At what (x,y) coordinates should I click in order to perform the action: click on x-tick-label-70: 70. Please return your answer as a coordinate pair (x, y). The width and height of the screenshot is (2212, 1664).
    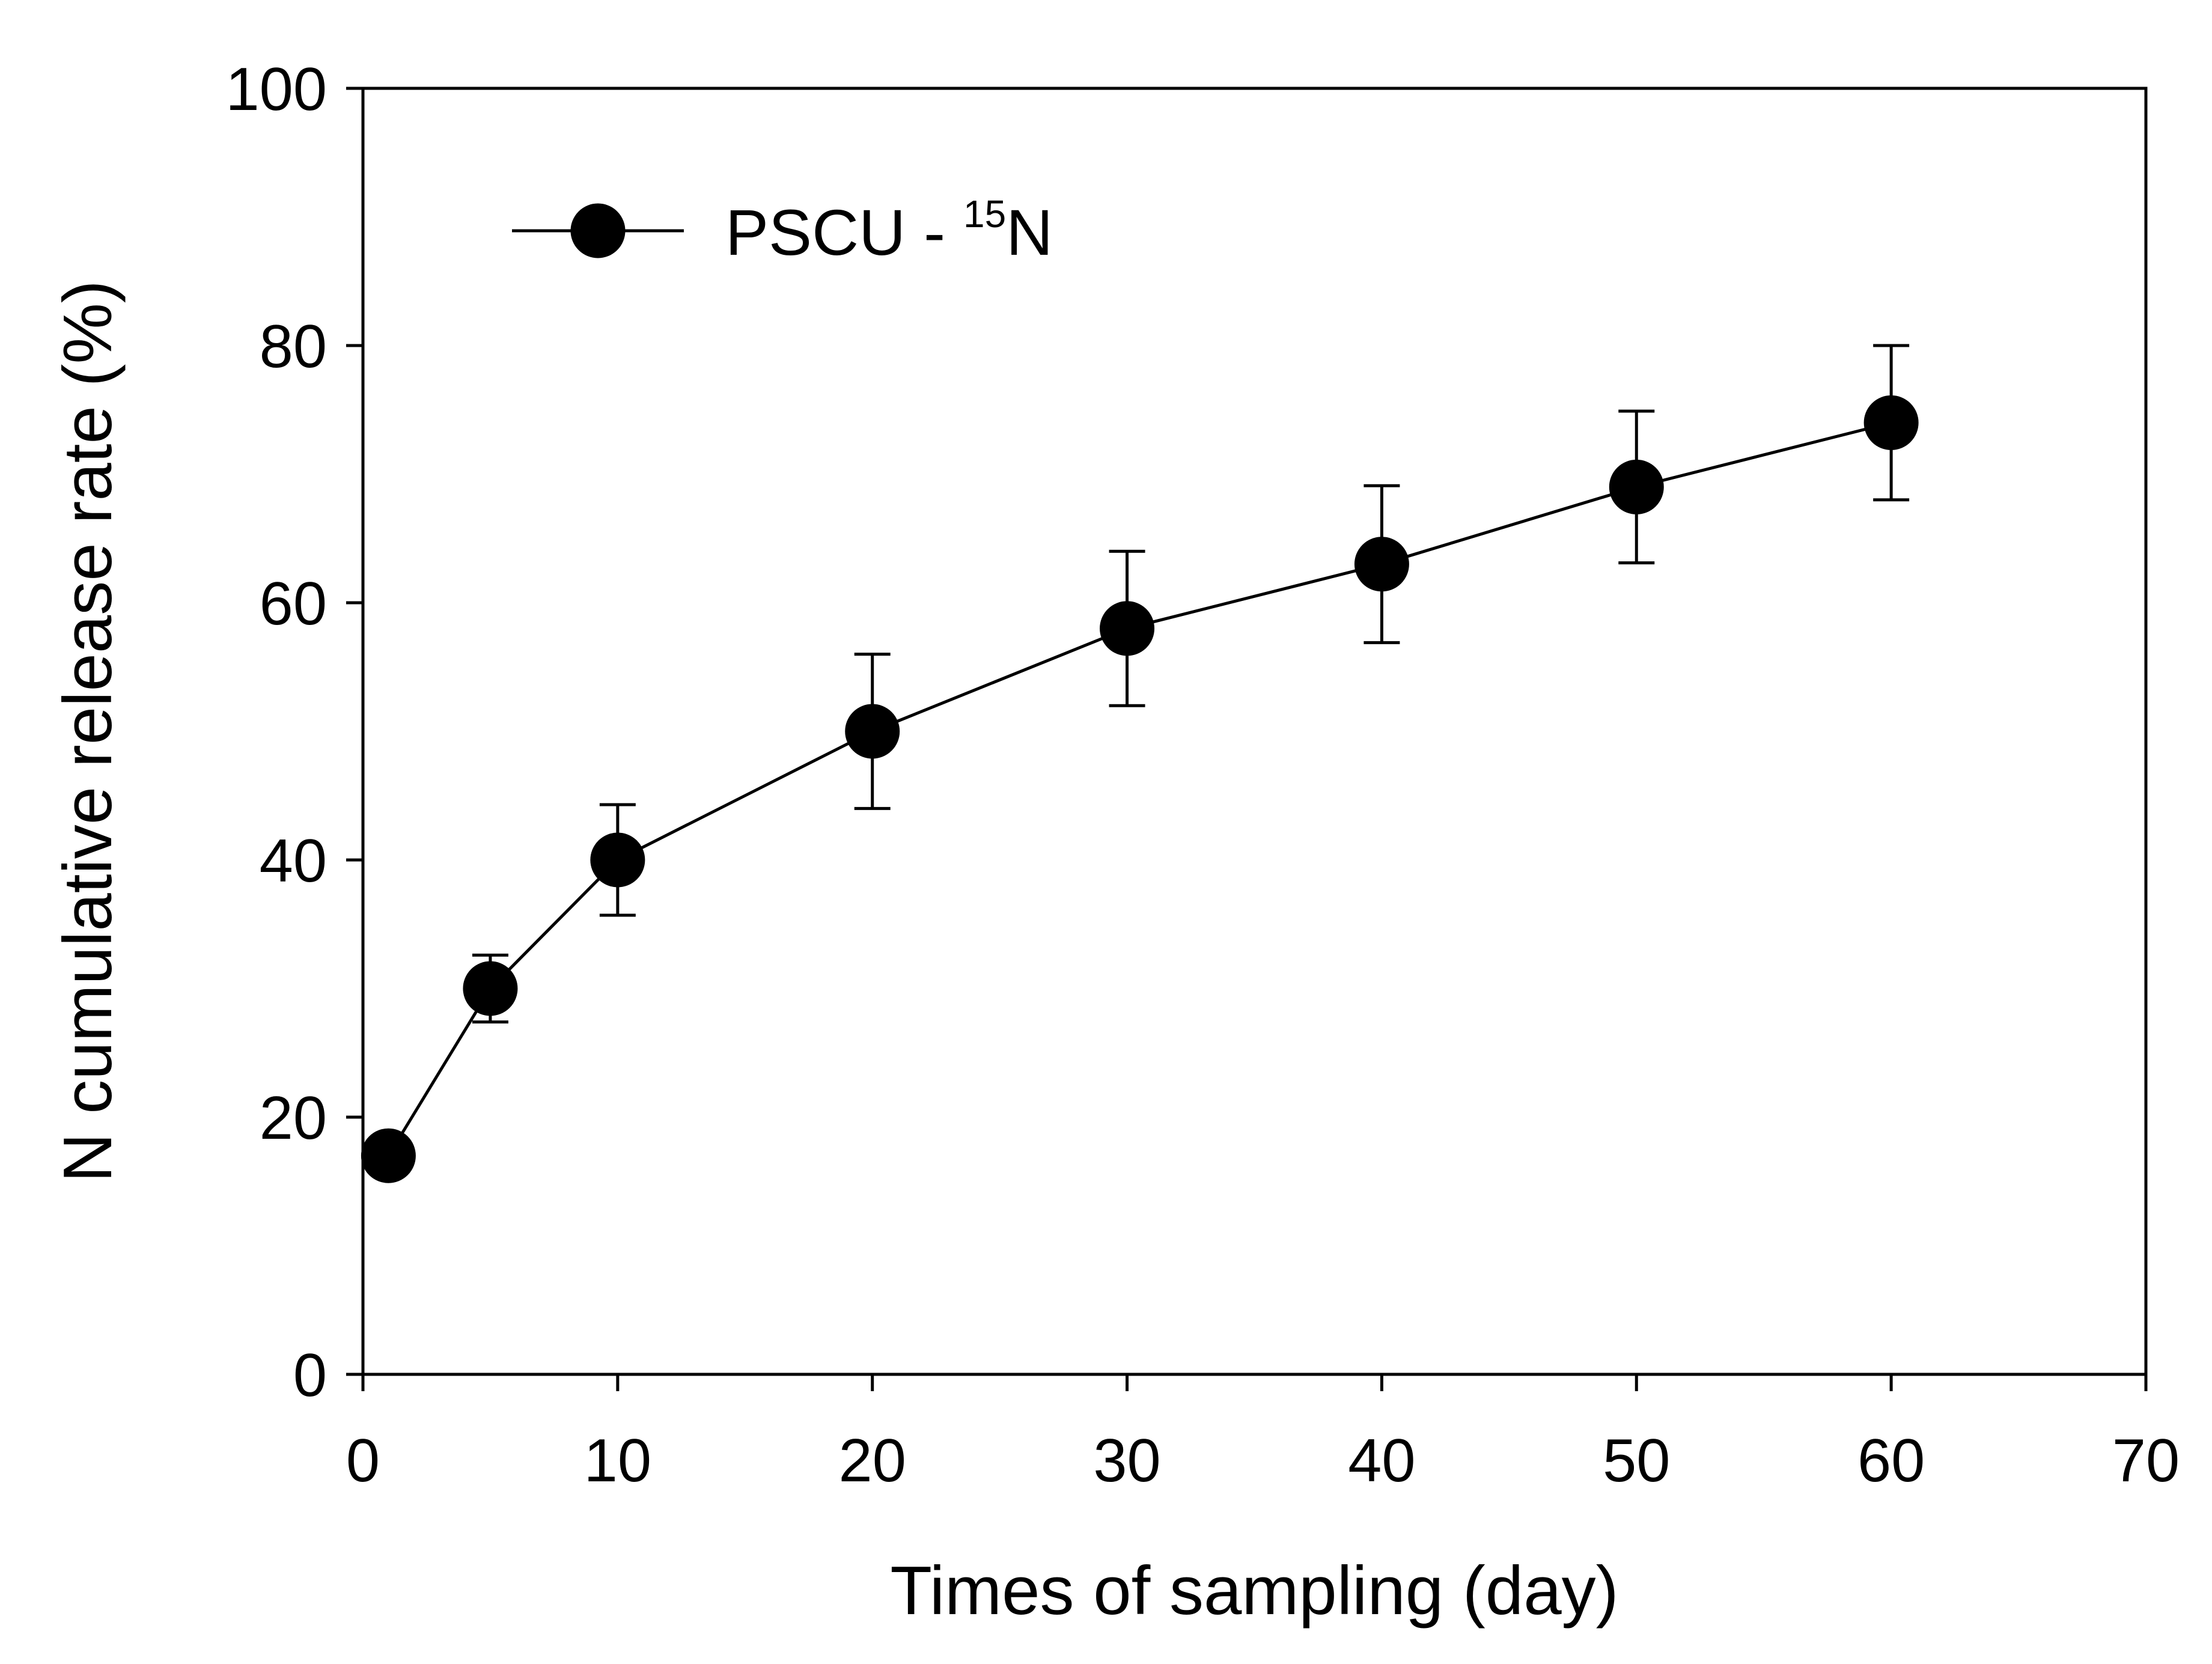
    Looking at the image, I should click on (2146, 1461).